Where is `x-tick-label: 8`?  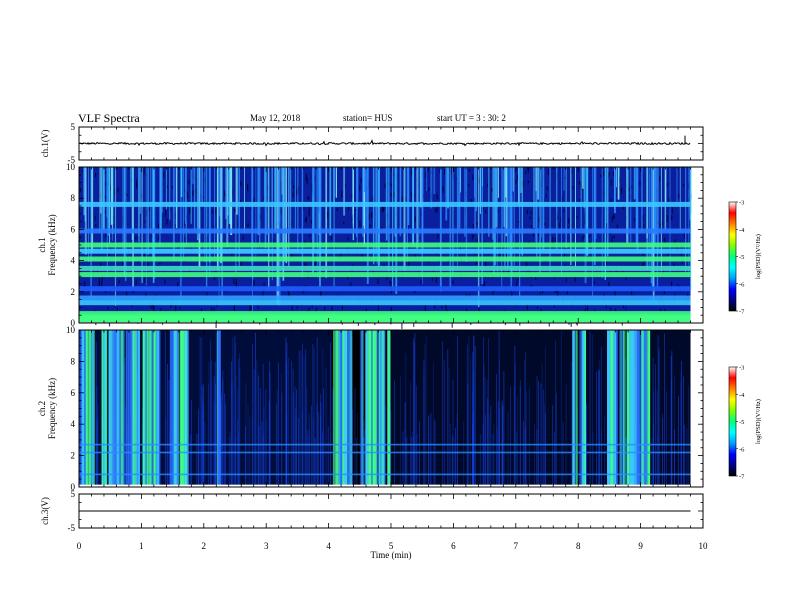 x-tick-label: 8 is located at coordinates (578, 546).